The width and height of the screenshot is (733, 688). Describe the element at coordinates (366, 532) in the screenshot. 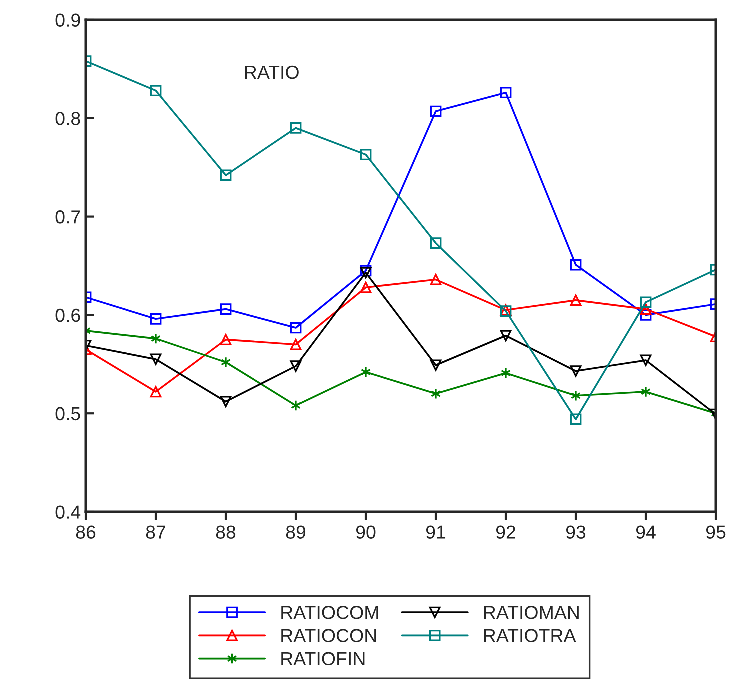

I see `x-tick-label: 90` at that location.